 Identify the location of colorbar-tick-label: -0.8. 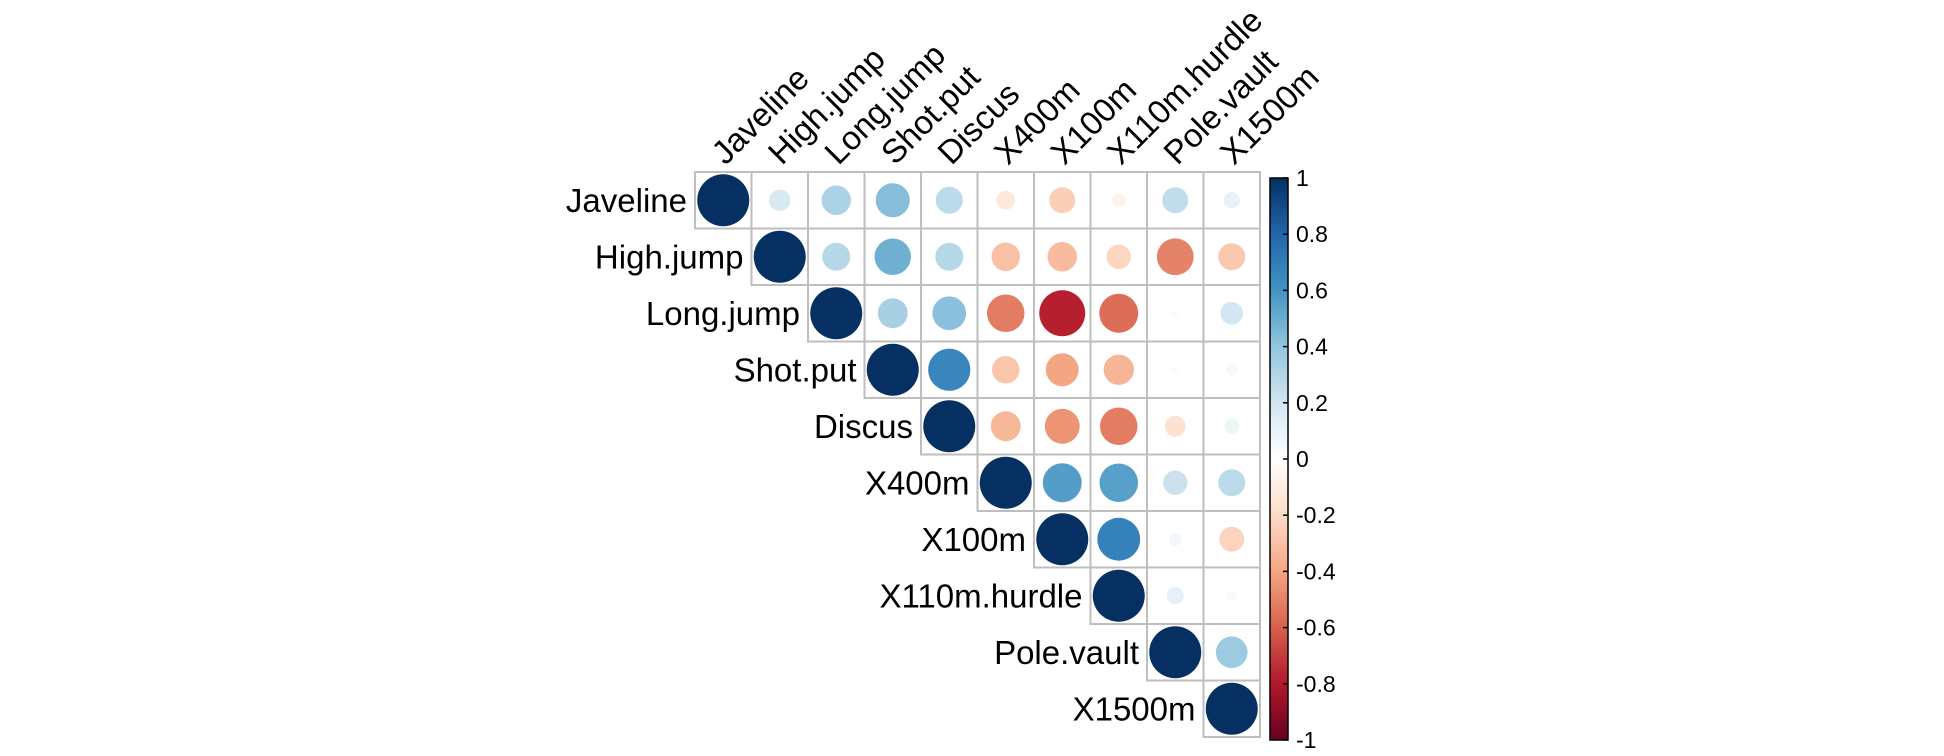
(1316, 684).